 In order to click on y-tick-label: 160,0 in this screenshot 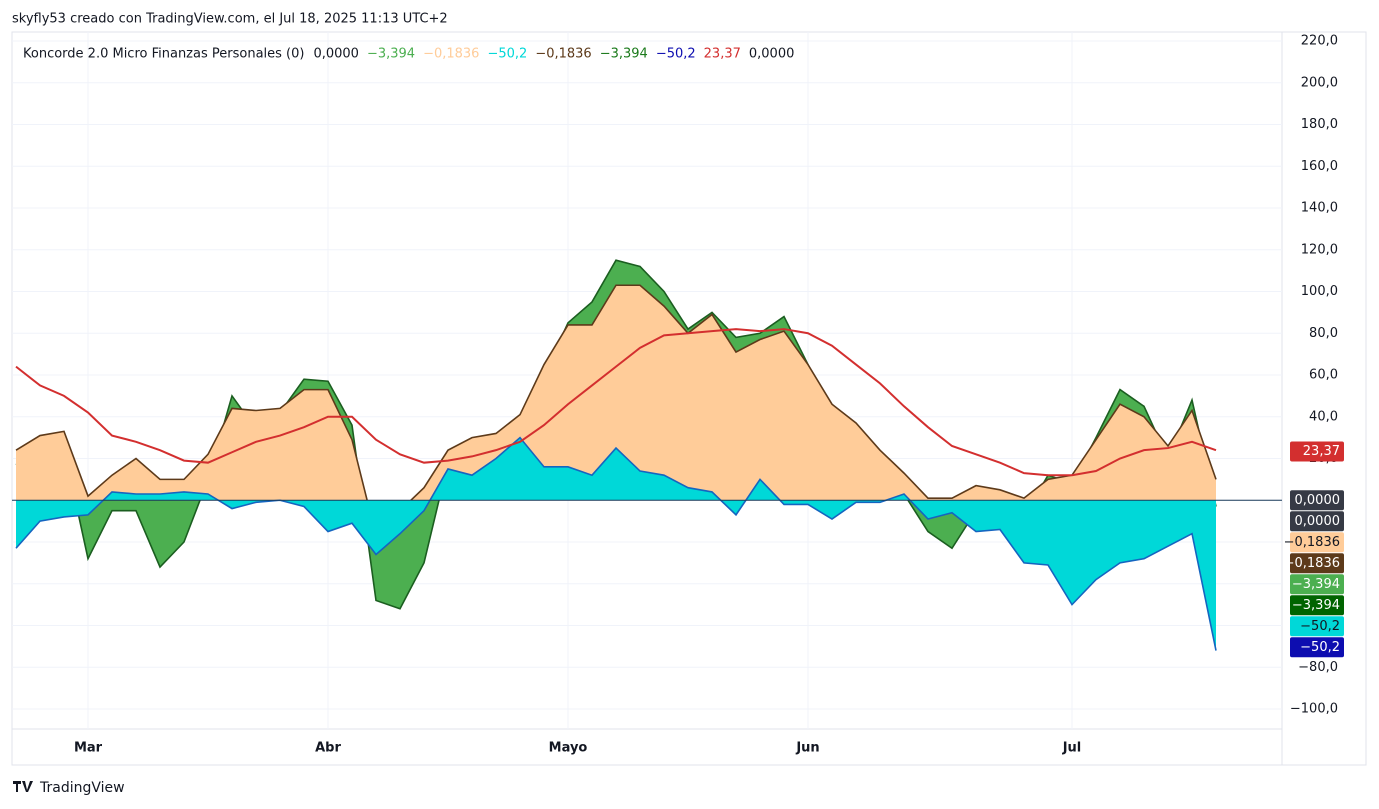, I will do `click(1319, 166)`.